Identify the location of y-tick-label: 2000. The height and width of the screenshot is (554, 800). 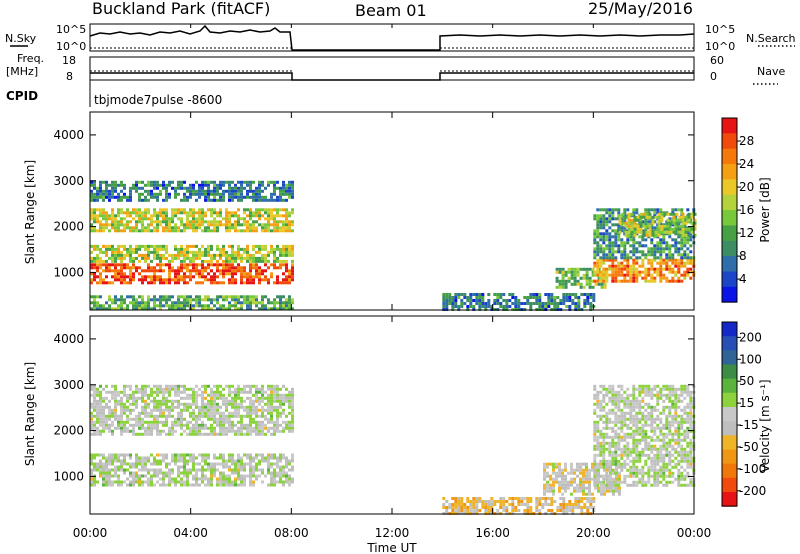
(68, 227).